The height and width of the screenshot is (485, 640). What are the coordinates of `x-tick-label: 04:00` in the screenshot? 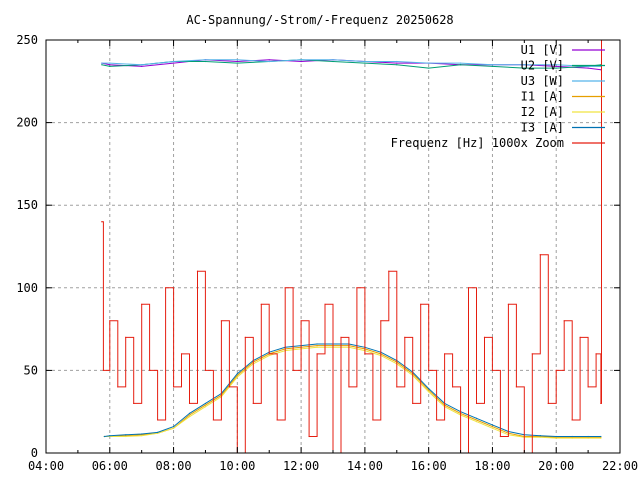 It's located at (46, 466).